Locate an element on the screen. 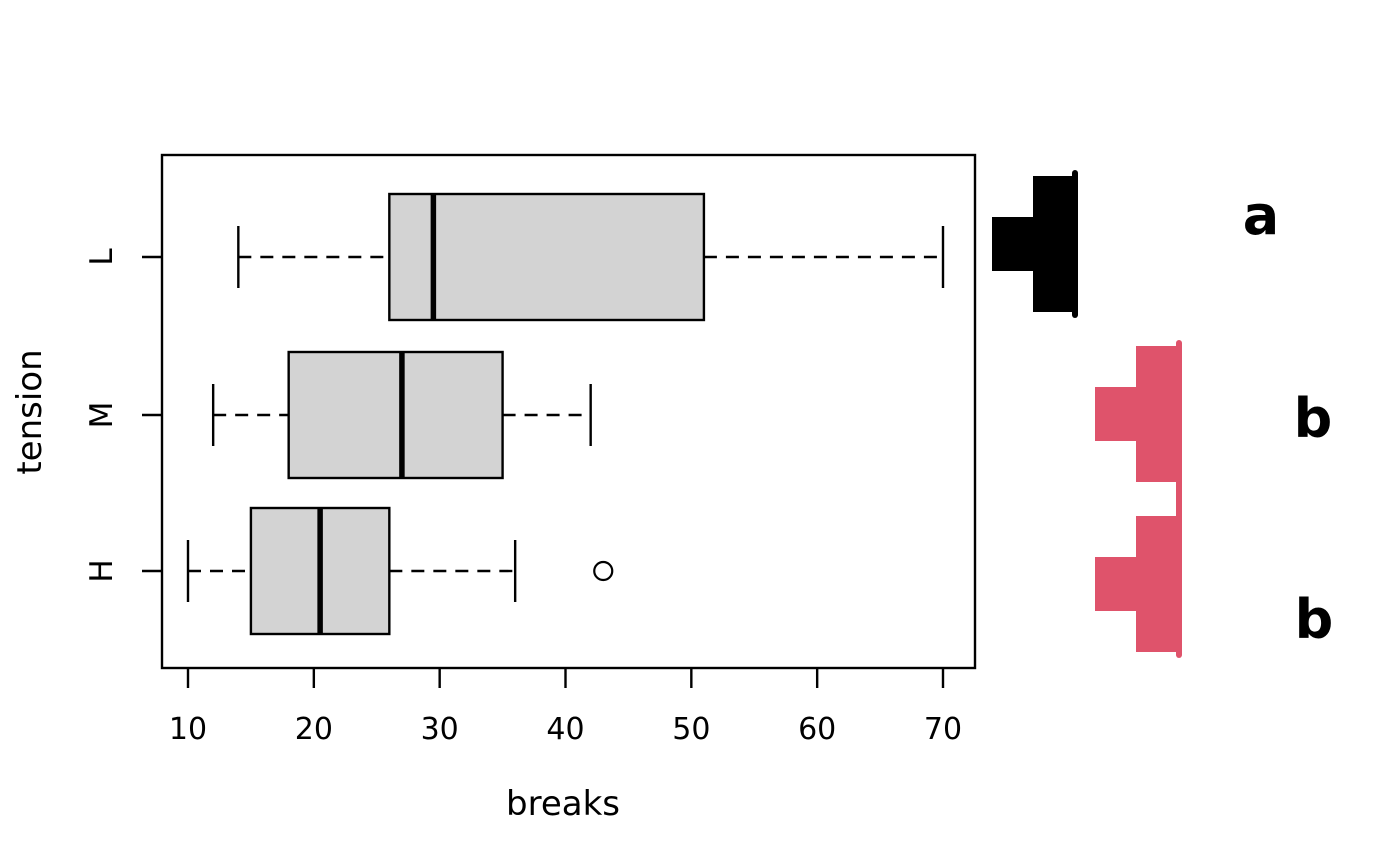  x-axis-title: breaks is located at coordinates (563, 804).